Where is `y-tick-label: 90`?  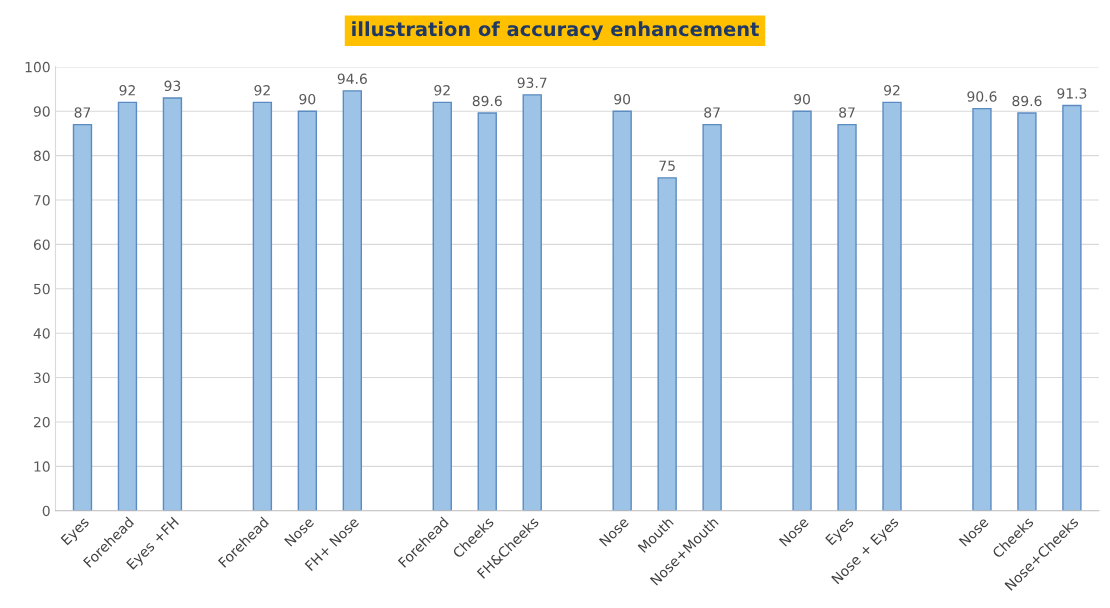
y-tick-label: 90 is located at coordinates (41, 111).